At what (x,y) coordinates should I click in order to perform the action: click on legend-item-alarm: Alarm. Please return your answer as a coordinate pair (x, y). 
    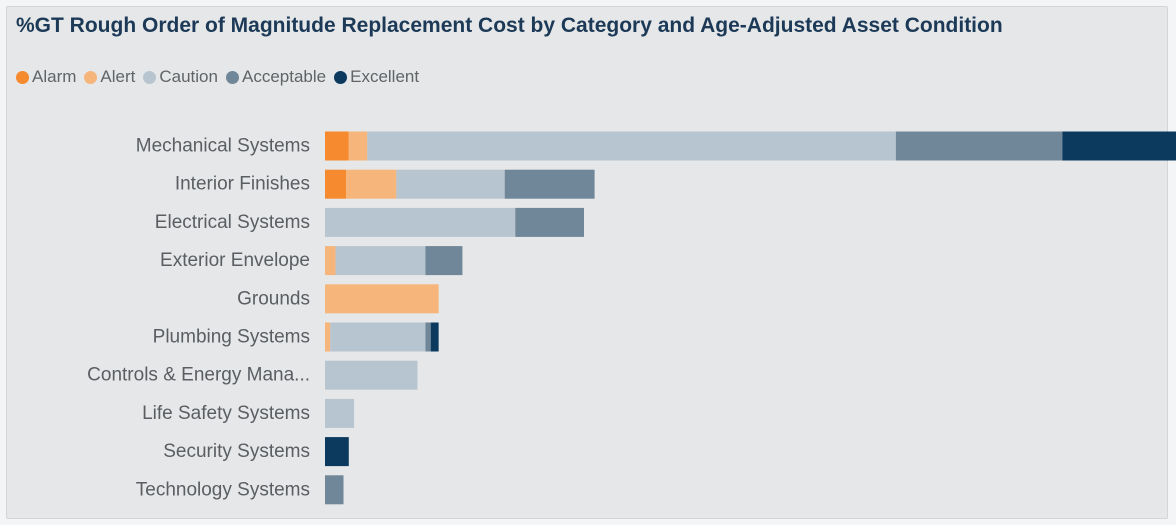
    Looking at the image, I should click on (46, 77).